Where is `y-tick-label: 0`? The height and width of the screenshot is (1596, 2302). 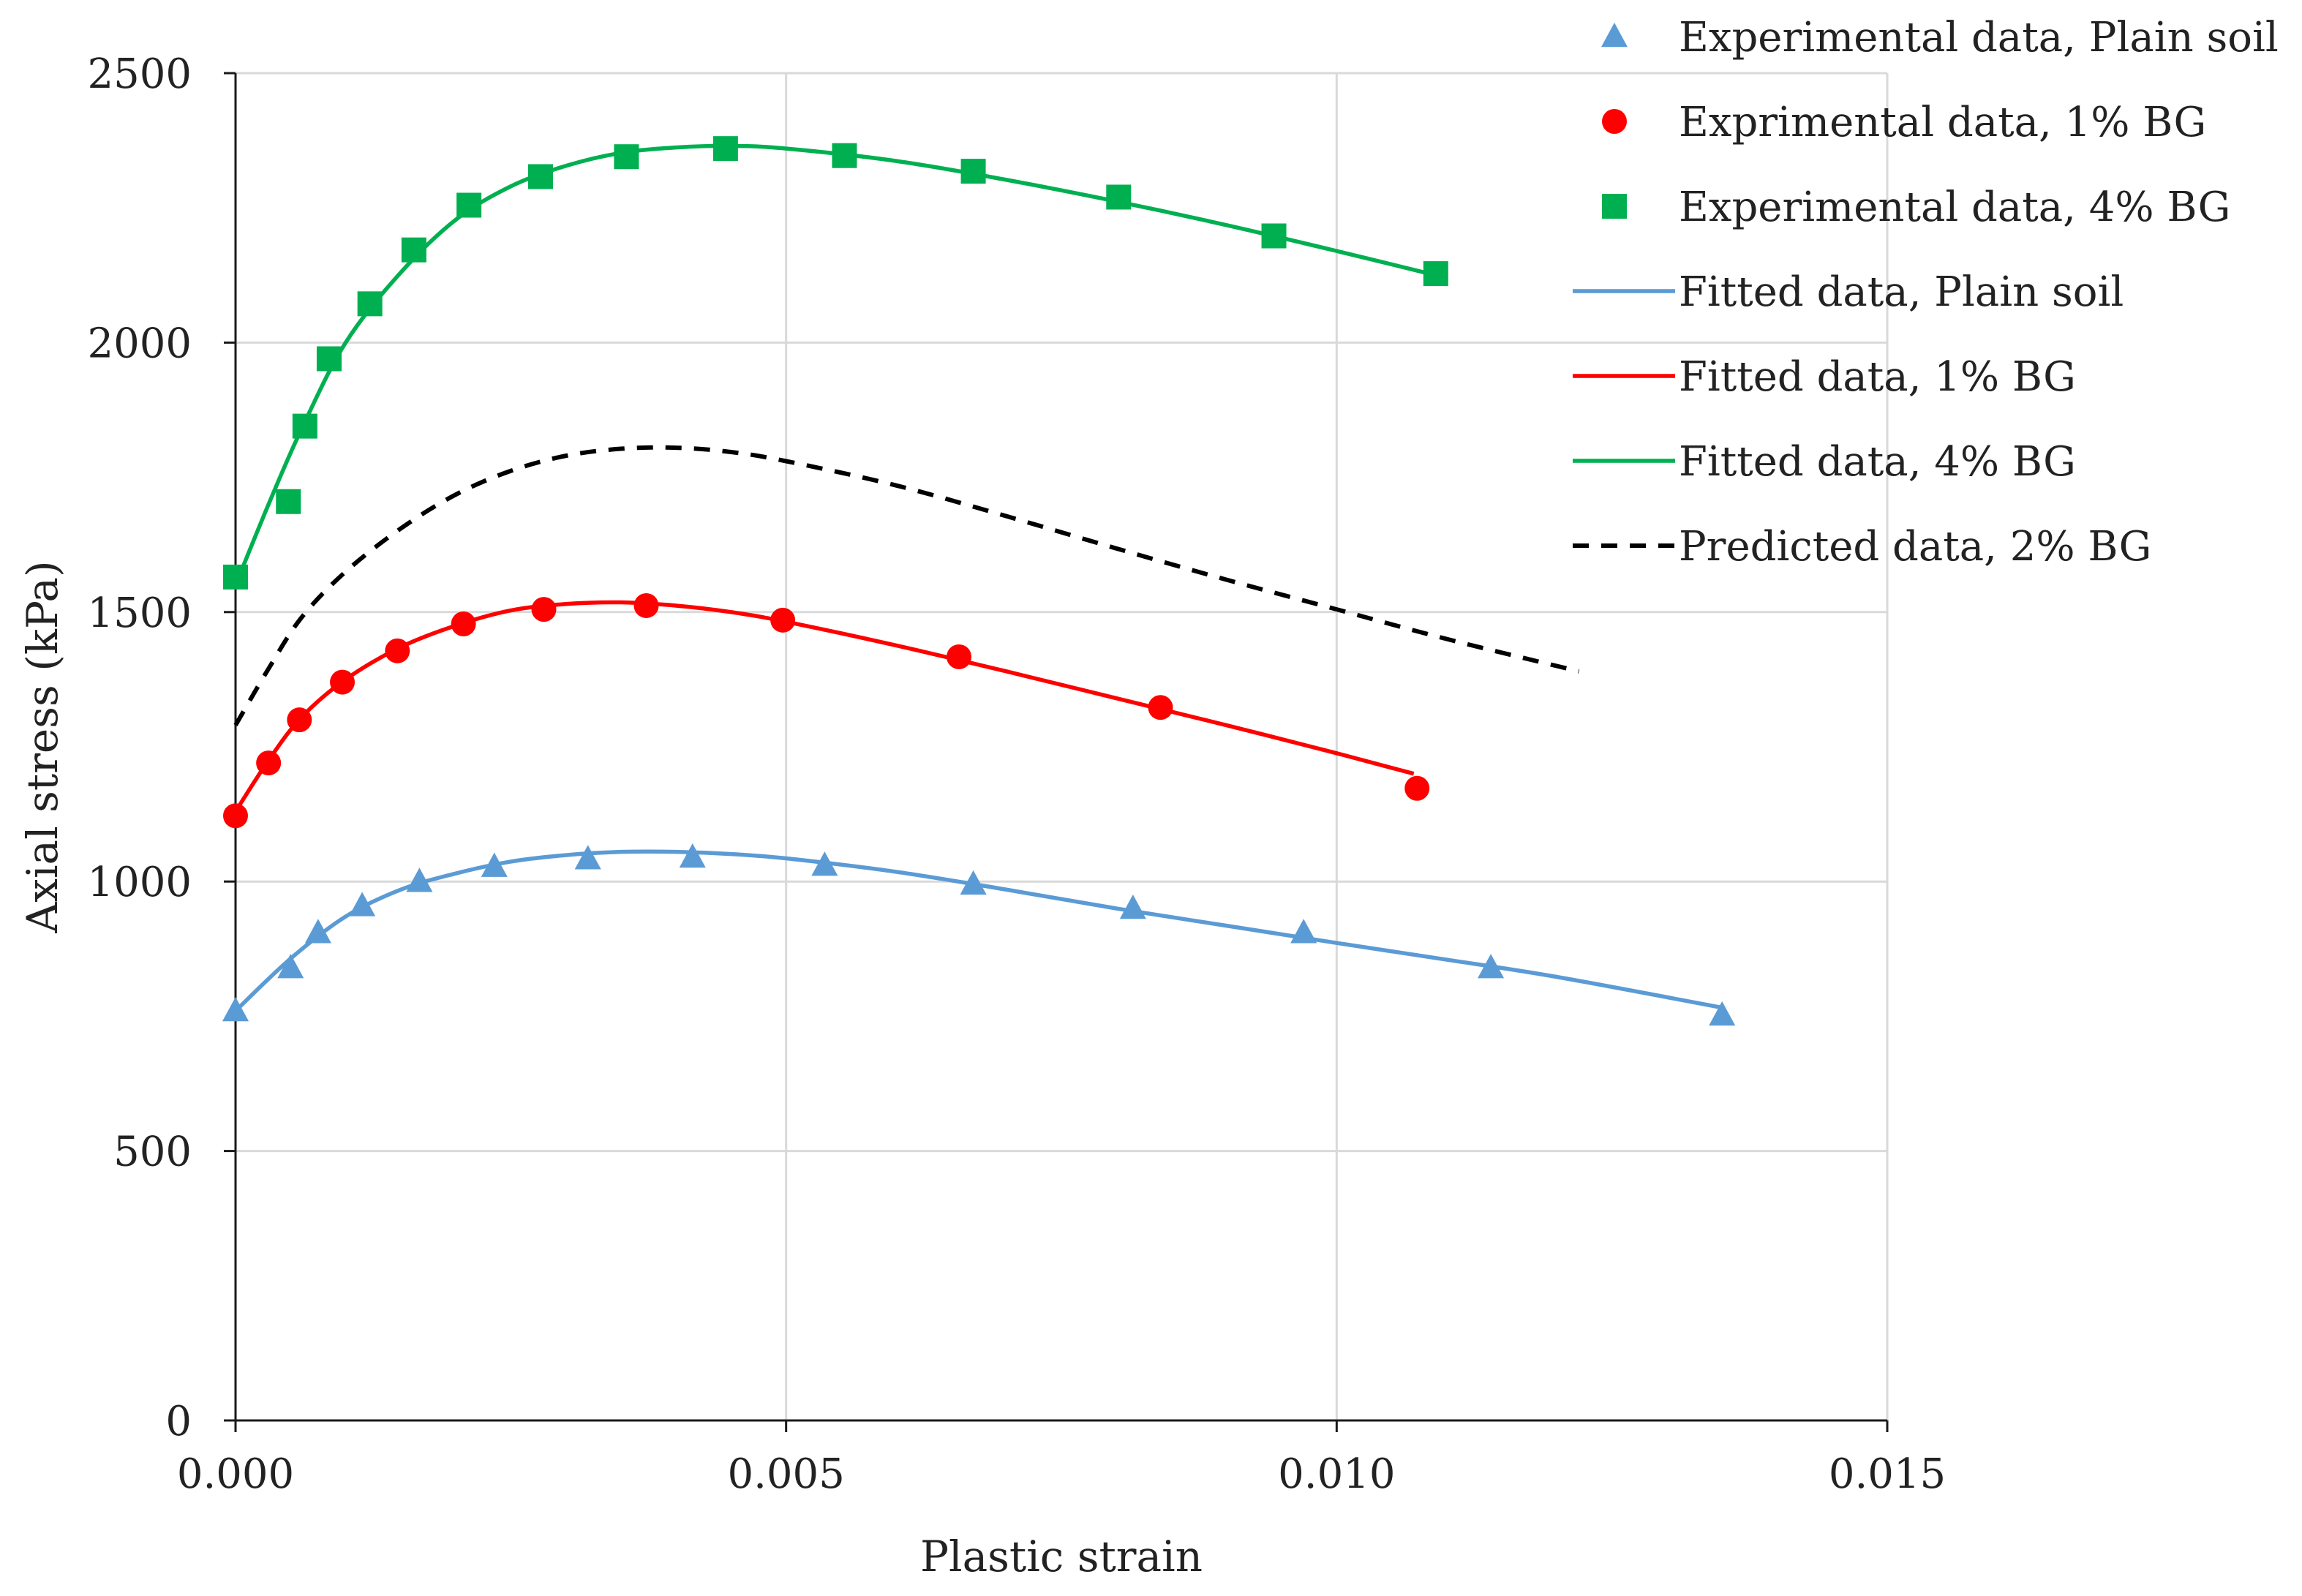
y-tick-label: 0 is located at coordinates (178, 1421).